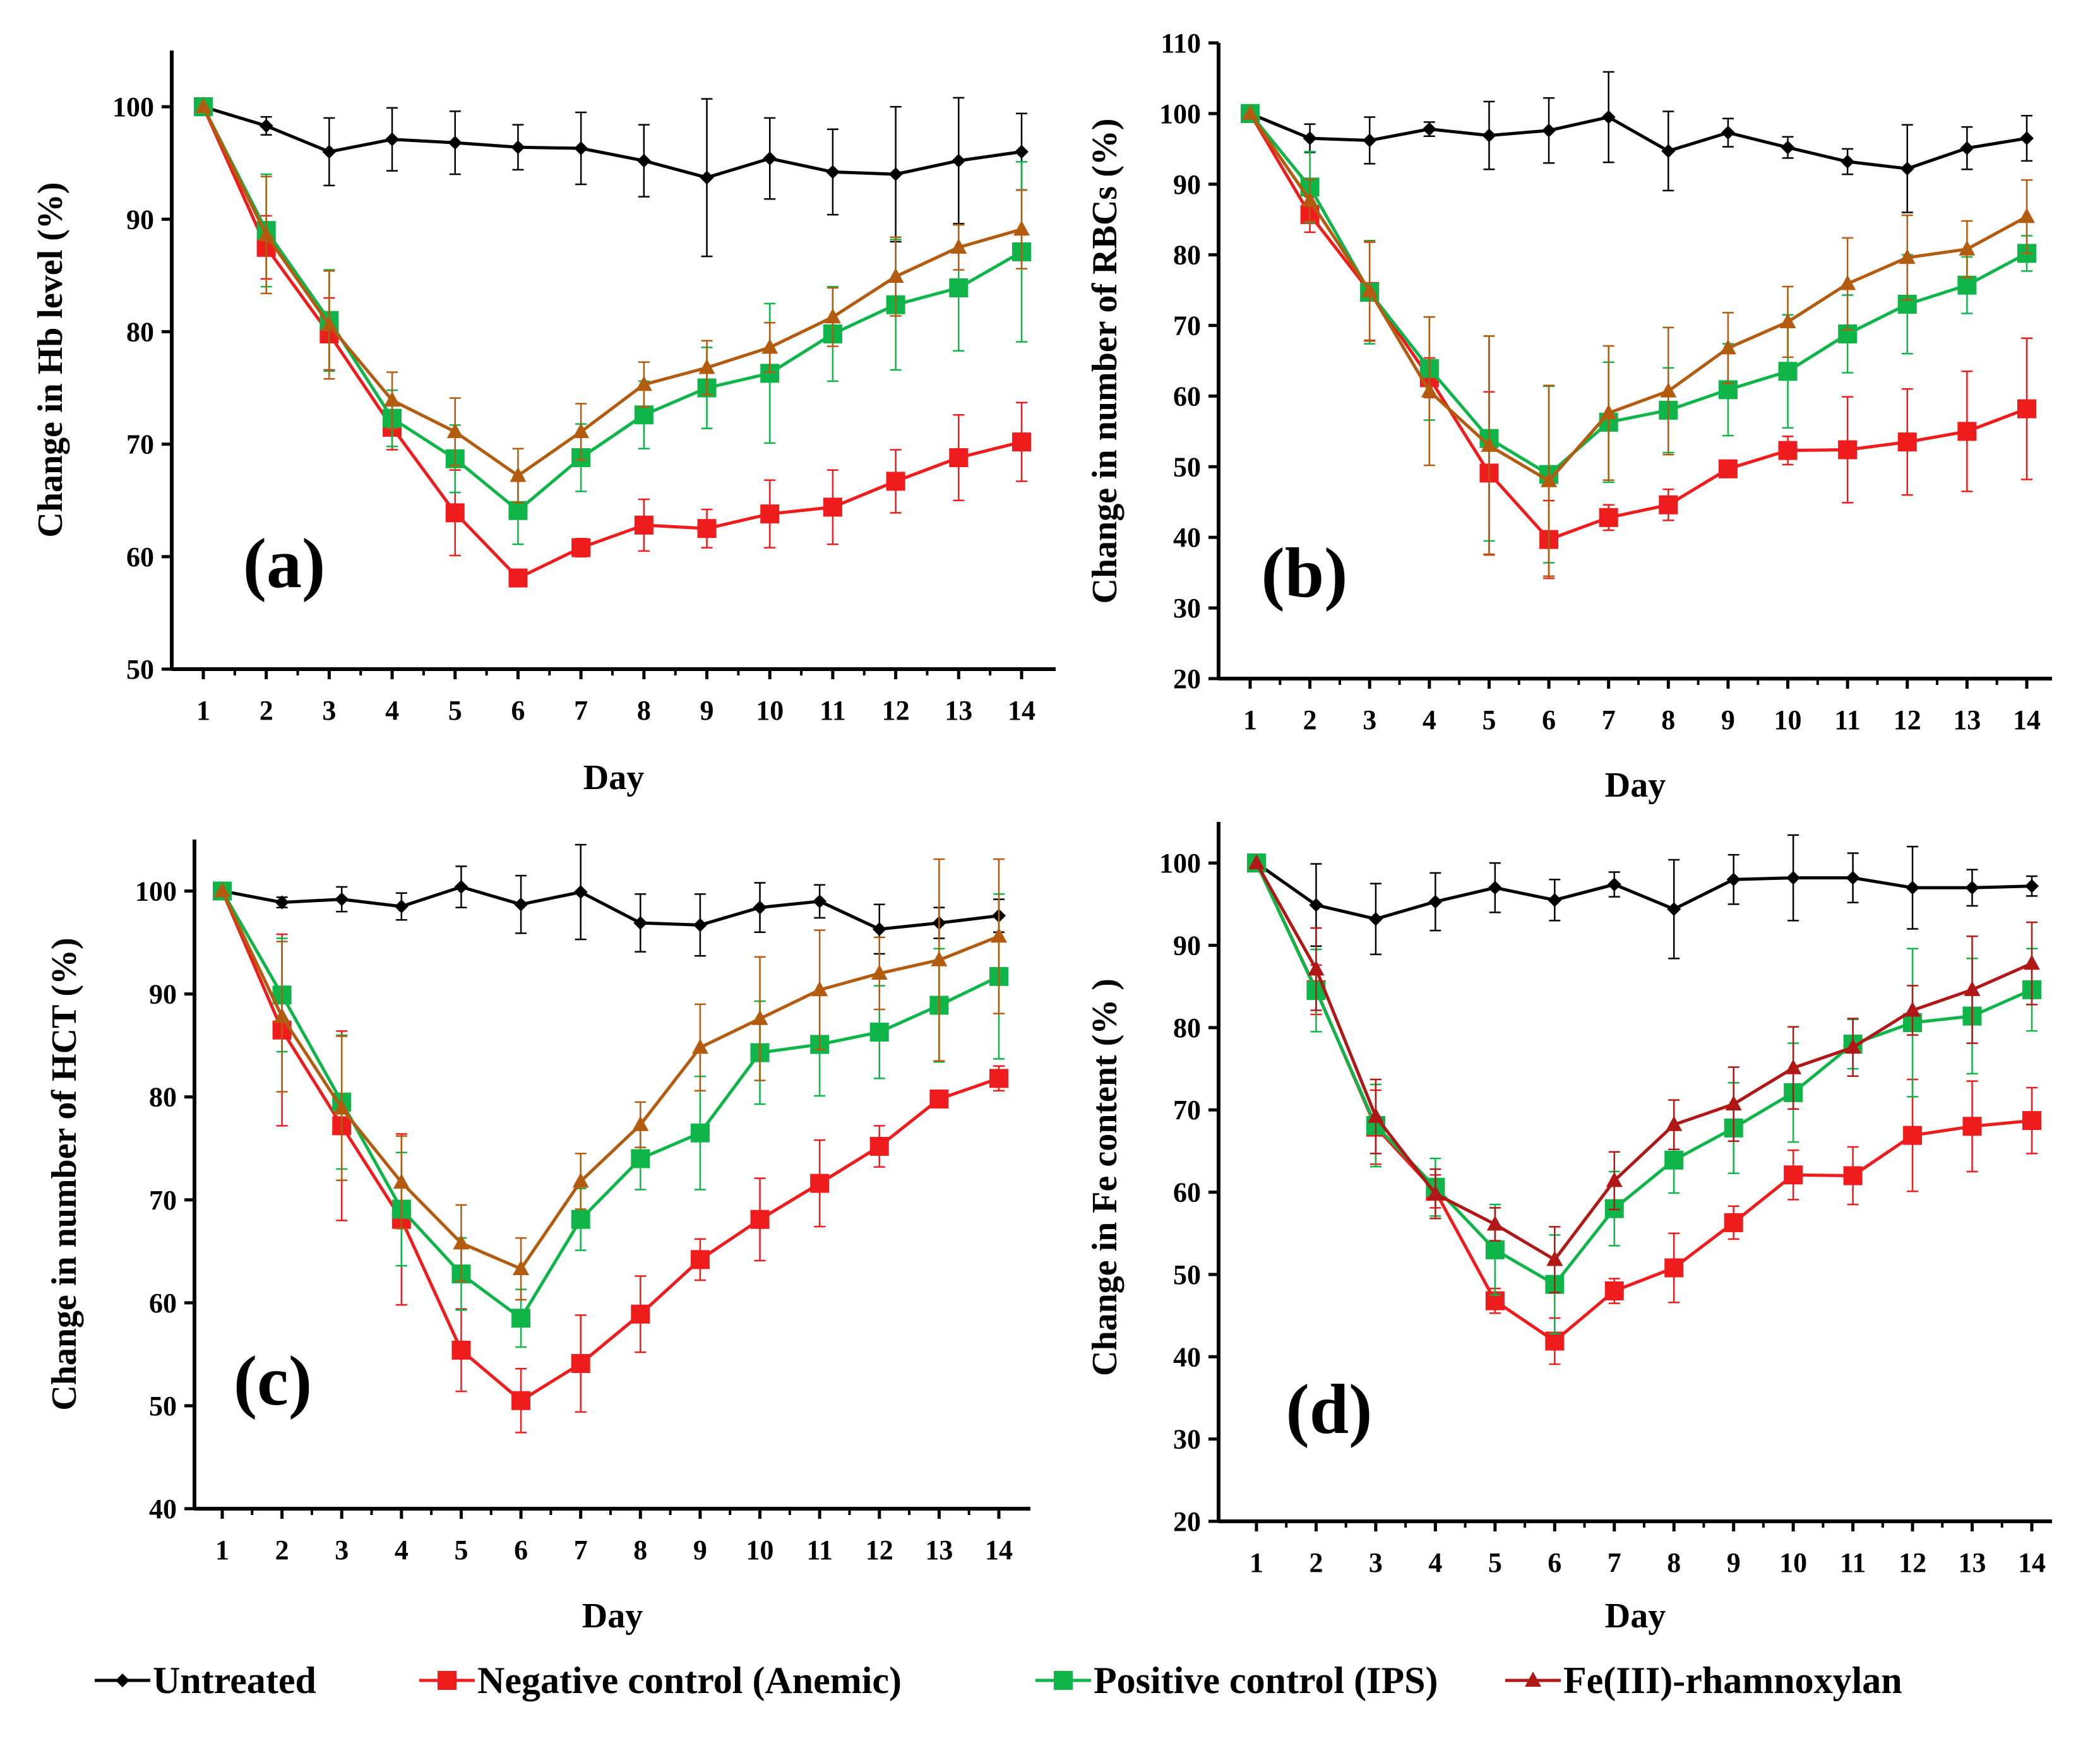  I want to click on legend-marker-positive, so click(1063, 1680).